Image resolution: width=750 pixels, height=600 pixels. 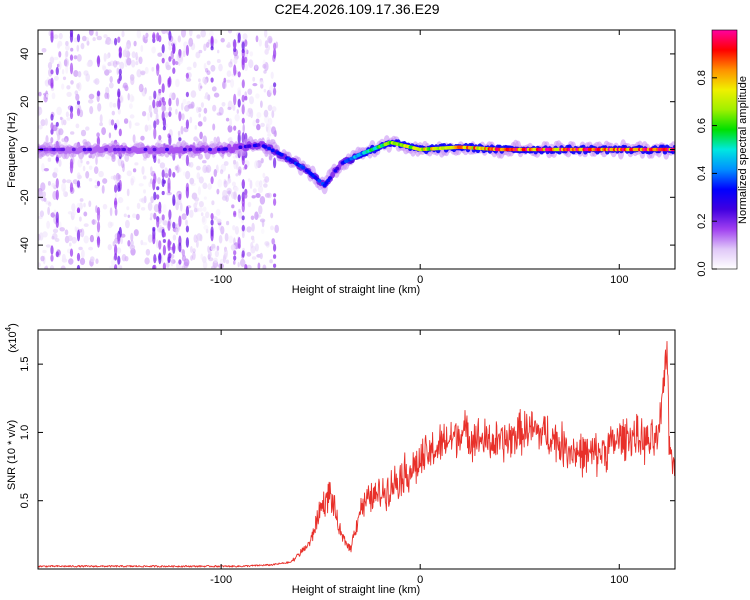 What do you see at coordinates (420, 280) in the screenshot?
I see `x-tick-label: 0` at bounding box center [420, 280].